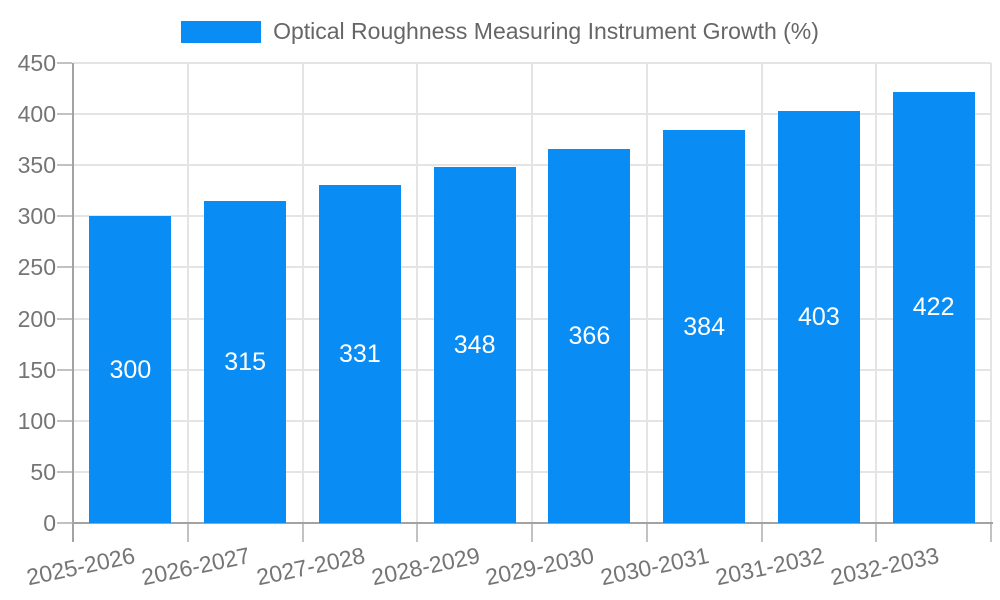 Image resolution: width=1000 pixels, height=600 pixels. What do you see at coordinates (49, 523) in the screenshot?
I see `y-axis-label: 0` at bounding box center [49, 523].